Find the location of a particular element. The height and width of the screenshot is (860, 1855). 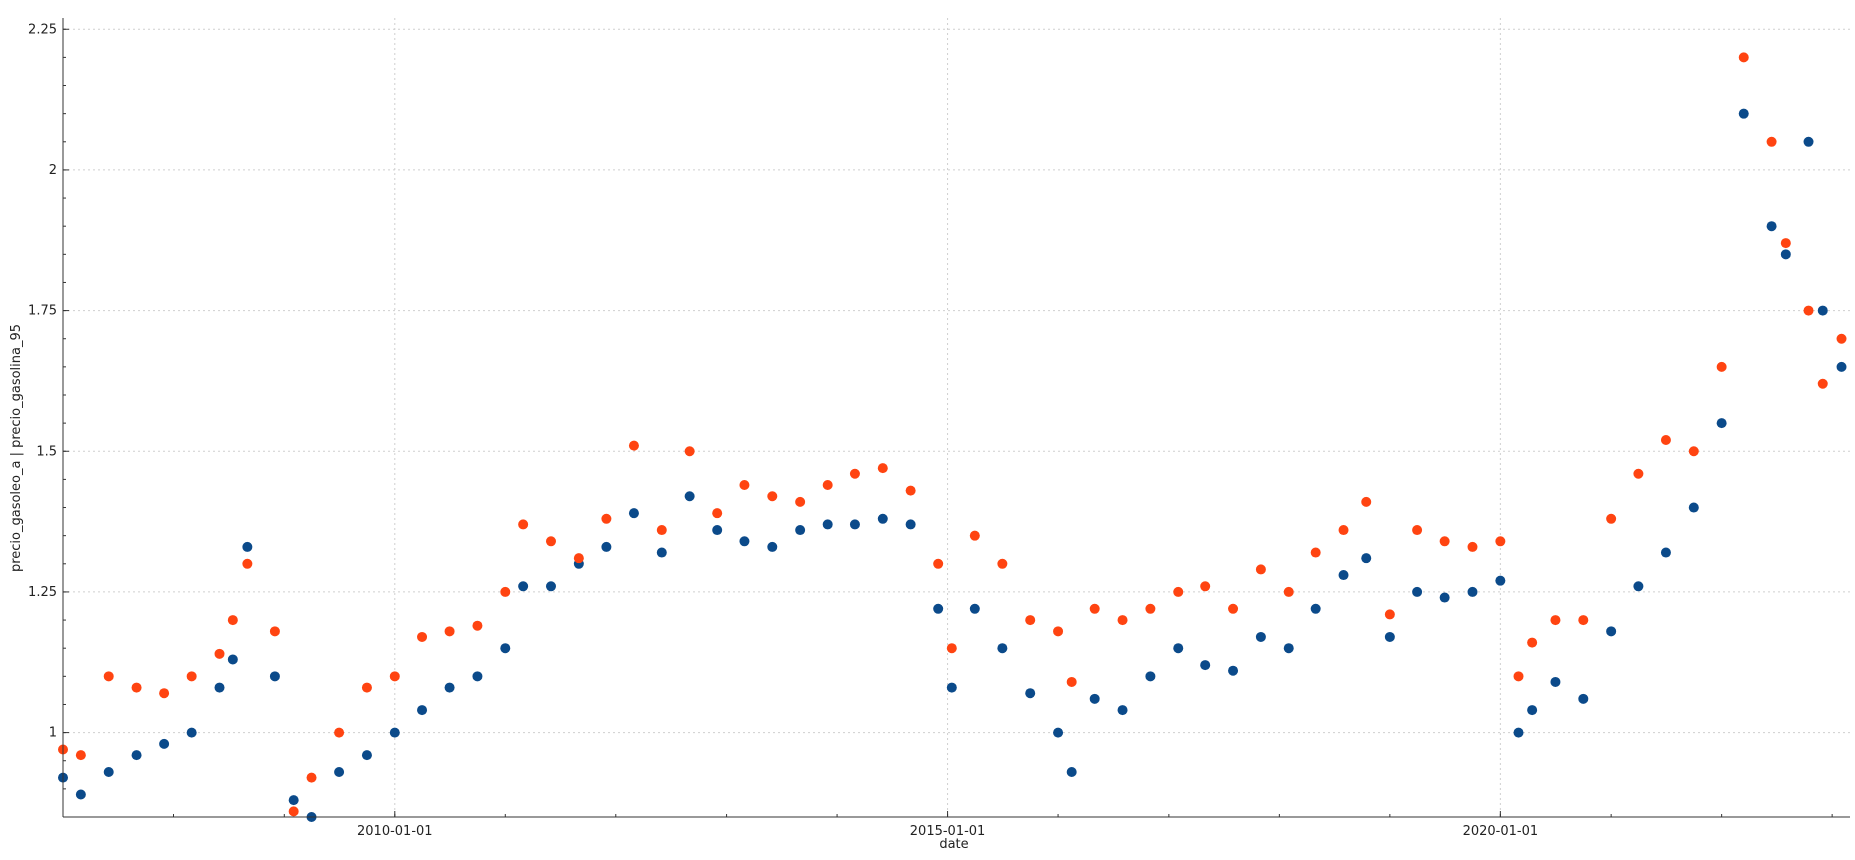

y-axis-title: precio_gasoleo_a | precio_gasolina_95 is located at coordinates (16, 448).